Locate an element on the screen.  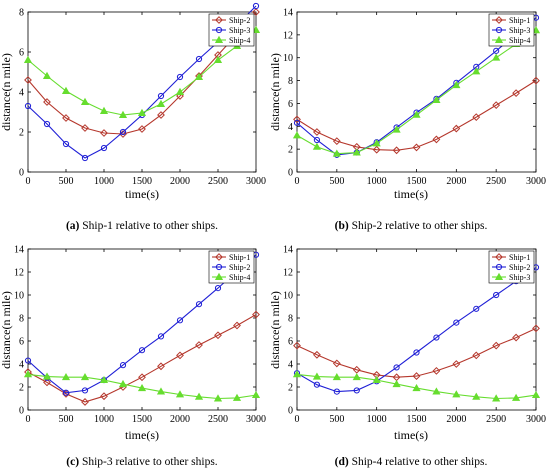
y-tick-label-c: 6 is located at coordinates (21, 342).